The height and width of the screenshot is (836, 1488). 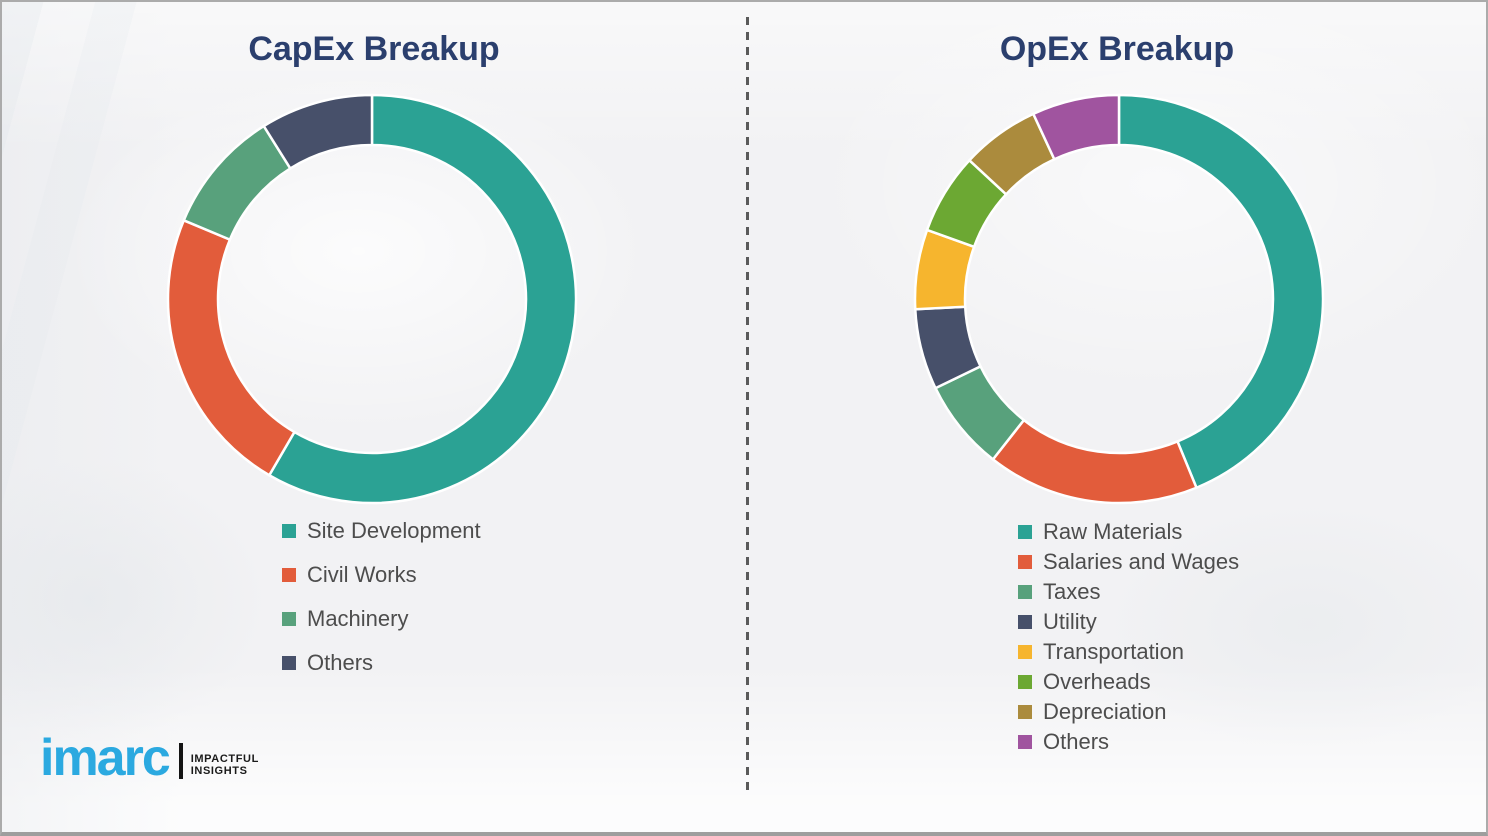 I want to click on imarc-logo-wordmark: imarc, so click(x=105, y=758).